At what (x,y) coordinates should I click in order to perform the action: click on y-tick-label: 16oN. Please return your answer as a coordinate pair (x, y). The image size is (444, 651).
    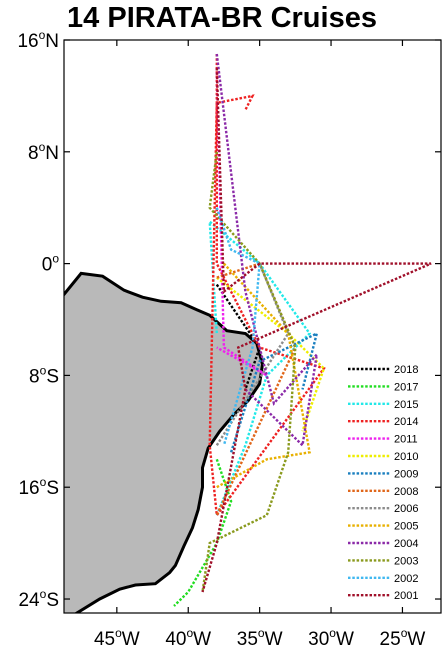
    Looking at the image, I should click on (38, 40).